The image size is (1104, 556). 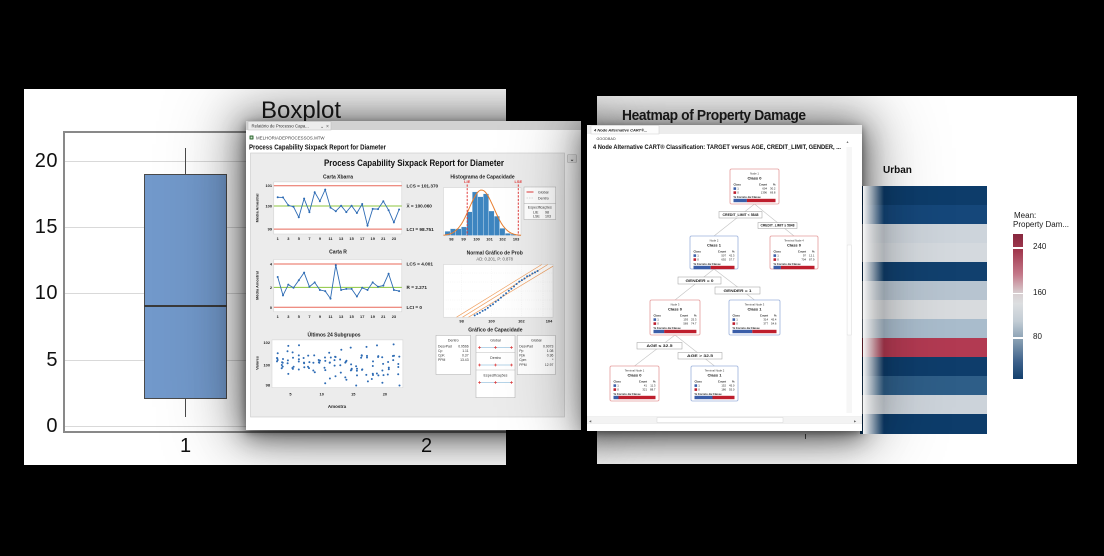 I want to click on svg-text: Gráfico de Capacidade, so click(x=495, y=330).